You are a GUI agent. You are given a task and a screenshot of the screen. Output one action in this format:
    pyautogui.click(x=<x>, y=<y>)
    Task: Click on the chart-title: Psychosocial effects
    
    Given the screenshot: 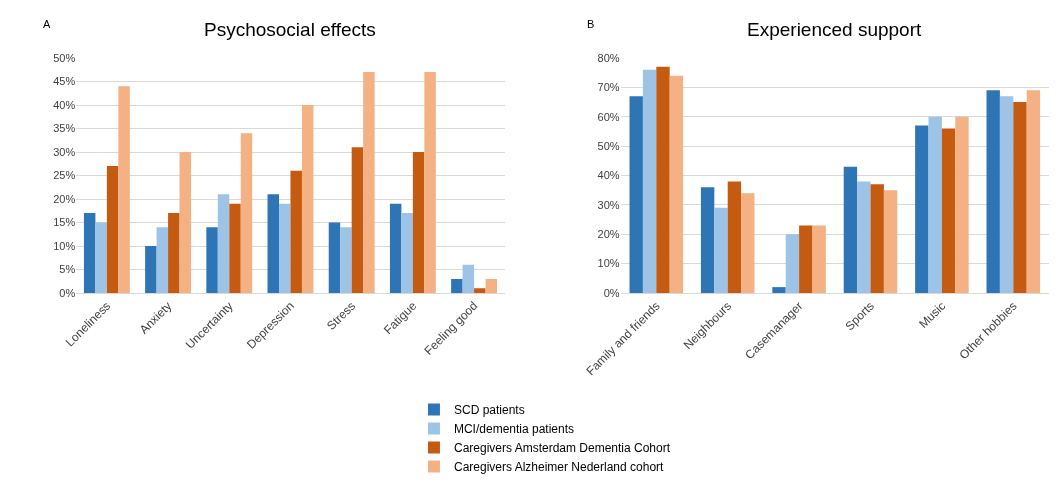 What is the action you would take?
    pyautogui.click(x=290, y=29)
    